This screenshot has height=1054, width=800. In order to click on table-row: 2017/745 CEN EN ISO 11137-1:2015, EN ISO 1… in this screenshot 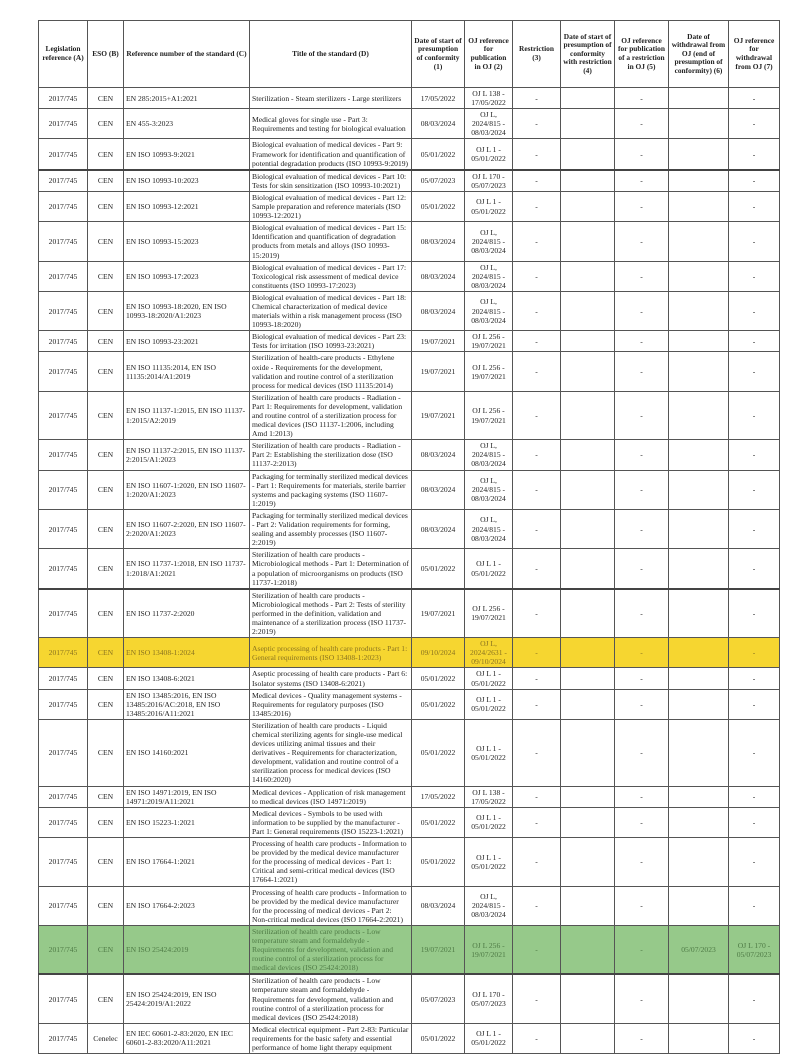, I will do `click(409, 415)`.